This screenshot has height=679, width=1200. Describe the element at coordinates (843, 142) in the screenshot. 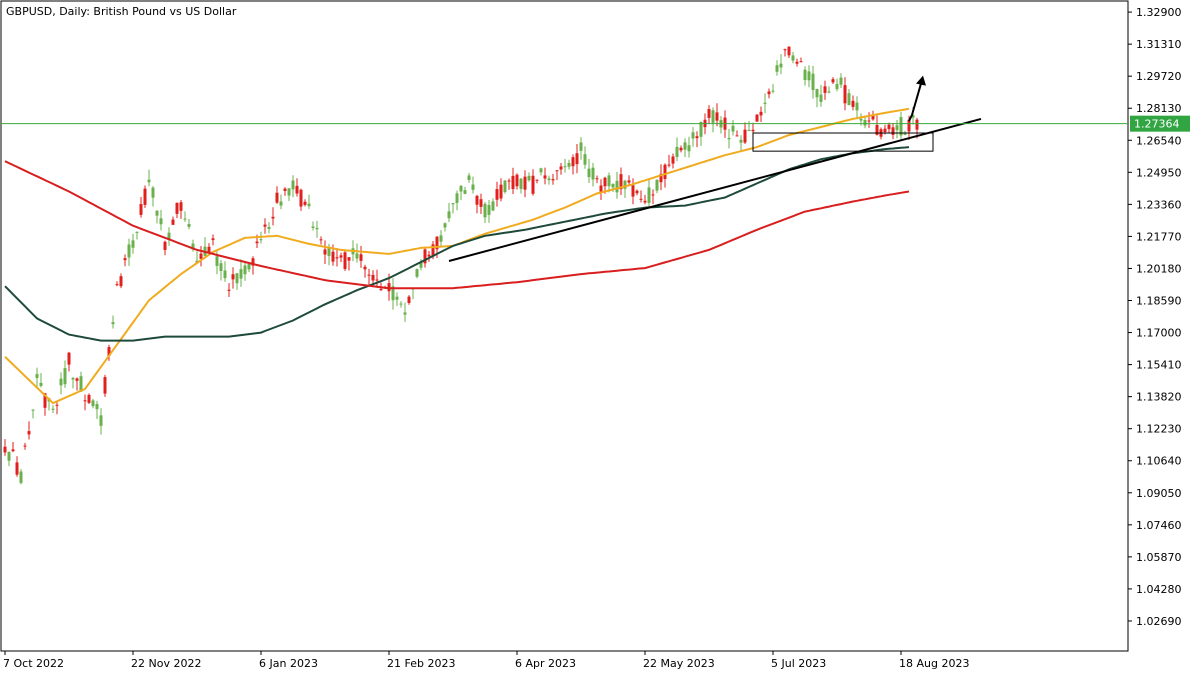

I see `support-zone-box` at that location.